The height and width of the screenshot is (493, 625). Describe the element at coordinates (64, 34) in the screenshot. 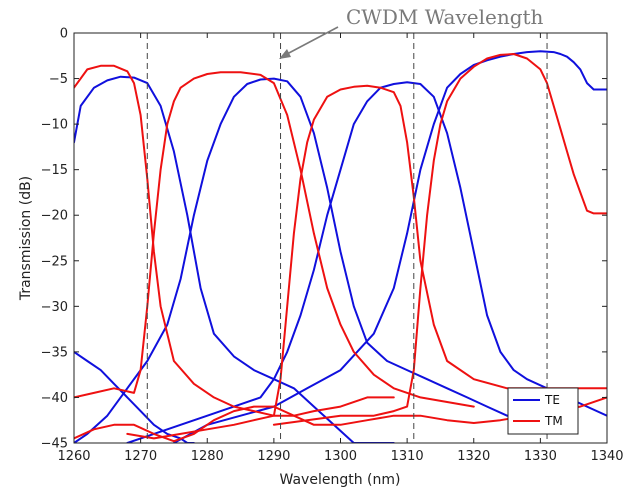

I see `y-tick-label: 0` at that location.